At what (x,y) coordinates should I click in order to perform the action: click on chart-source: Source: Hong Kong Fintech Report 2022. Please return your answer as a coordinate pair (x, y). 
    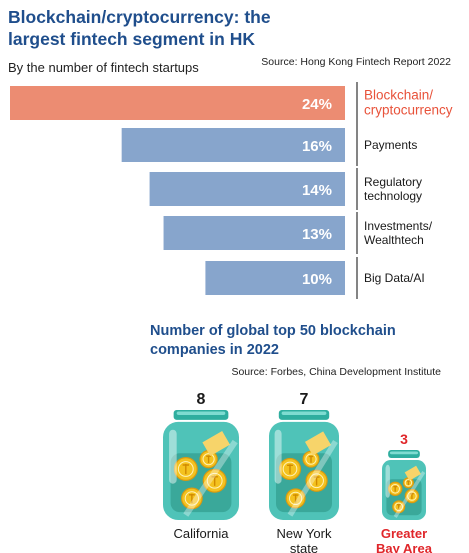
    Looking at the image, I should click on (356, 62).